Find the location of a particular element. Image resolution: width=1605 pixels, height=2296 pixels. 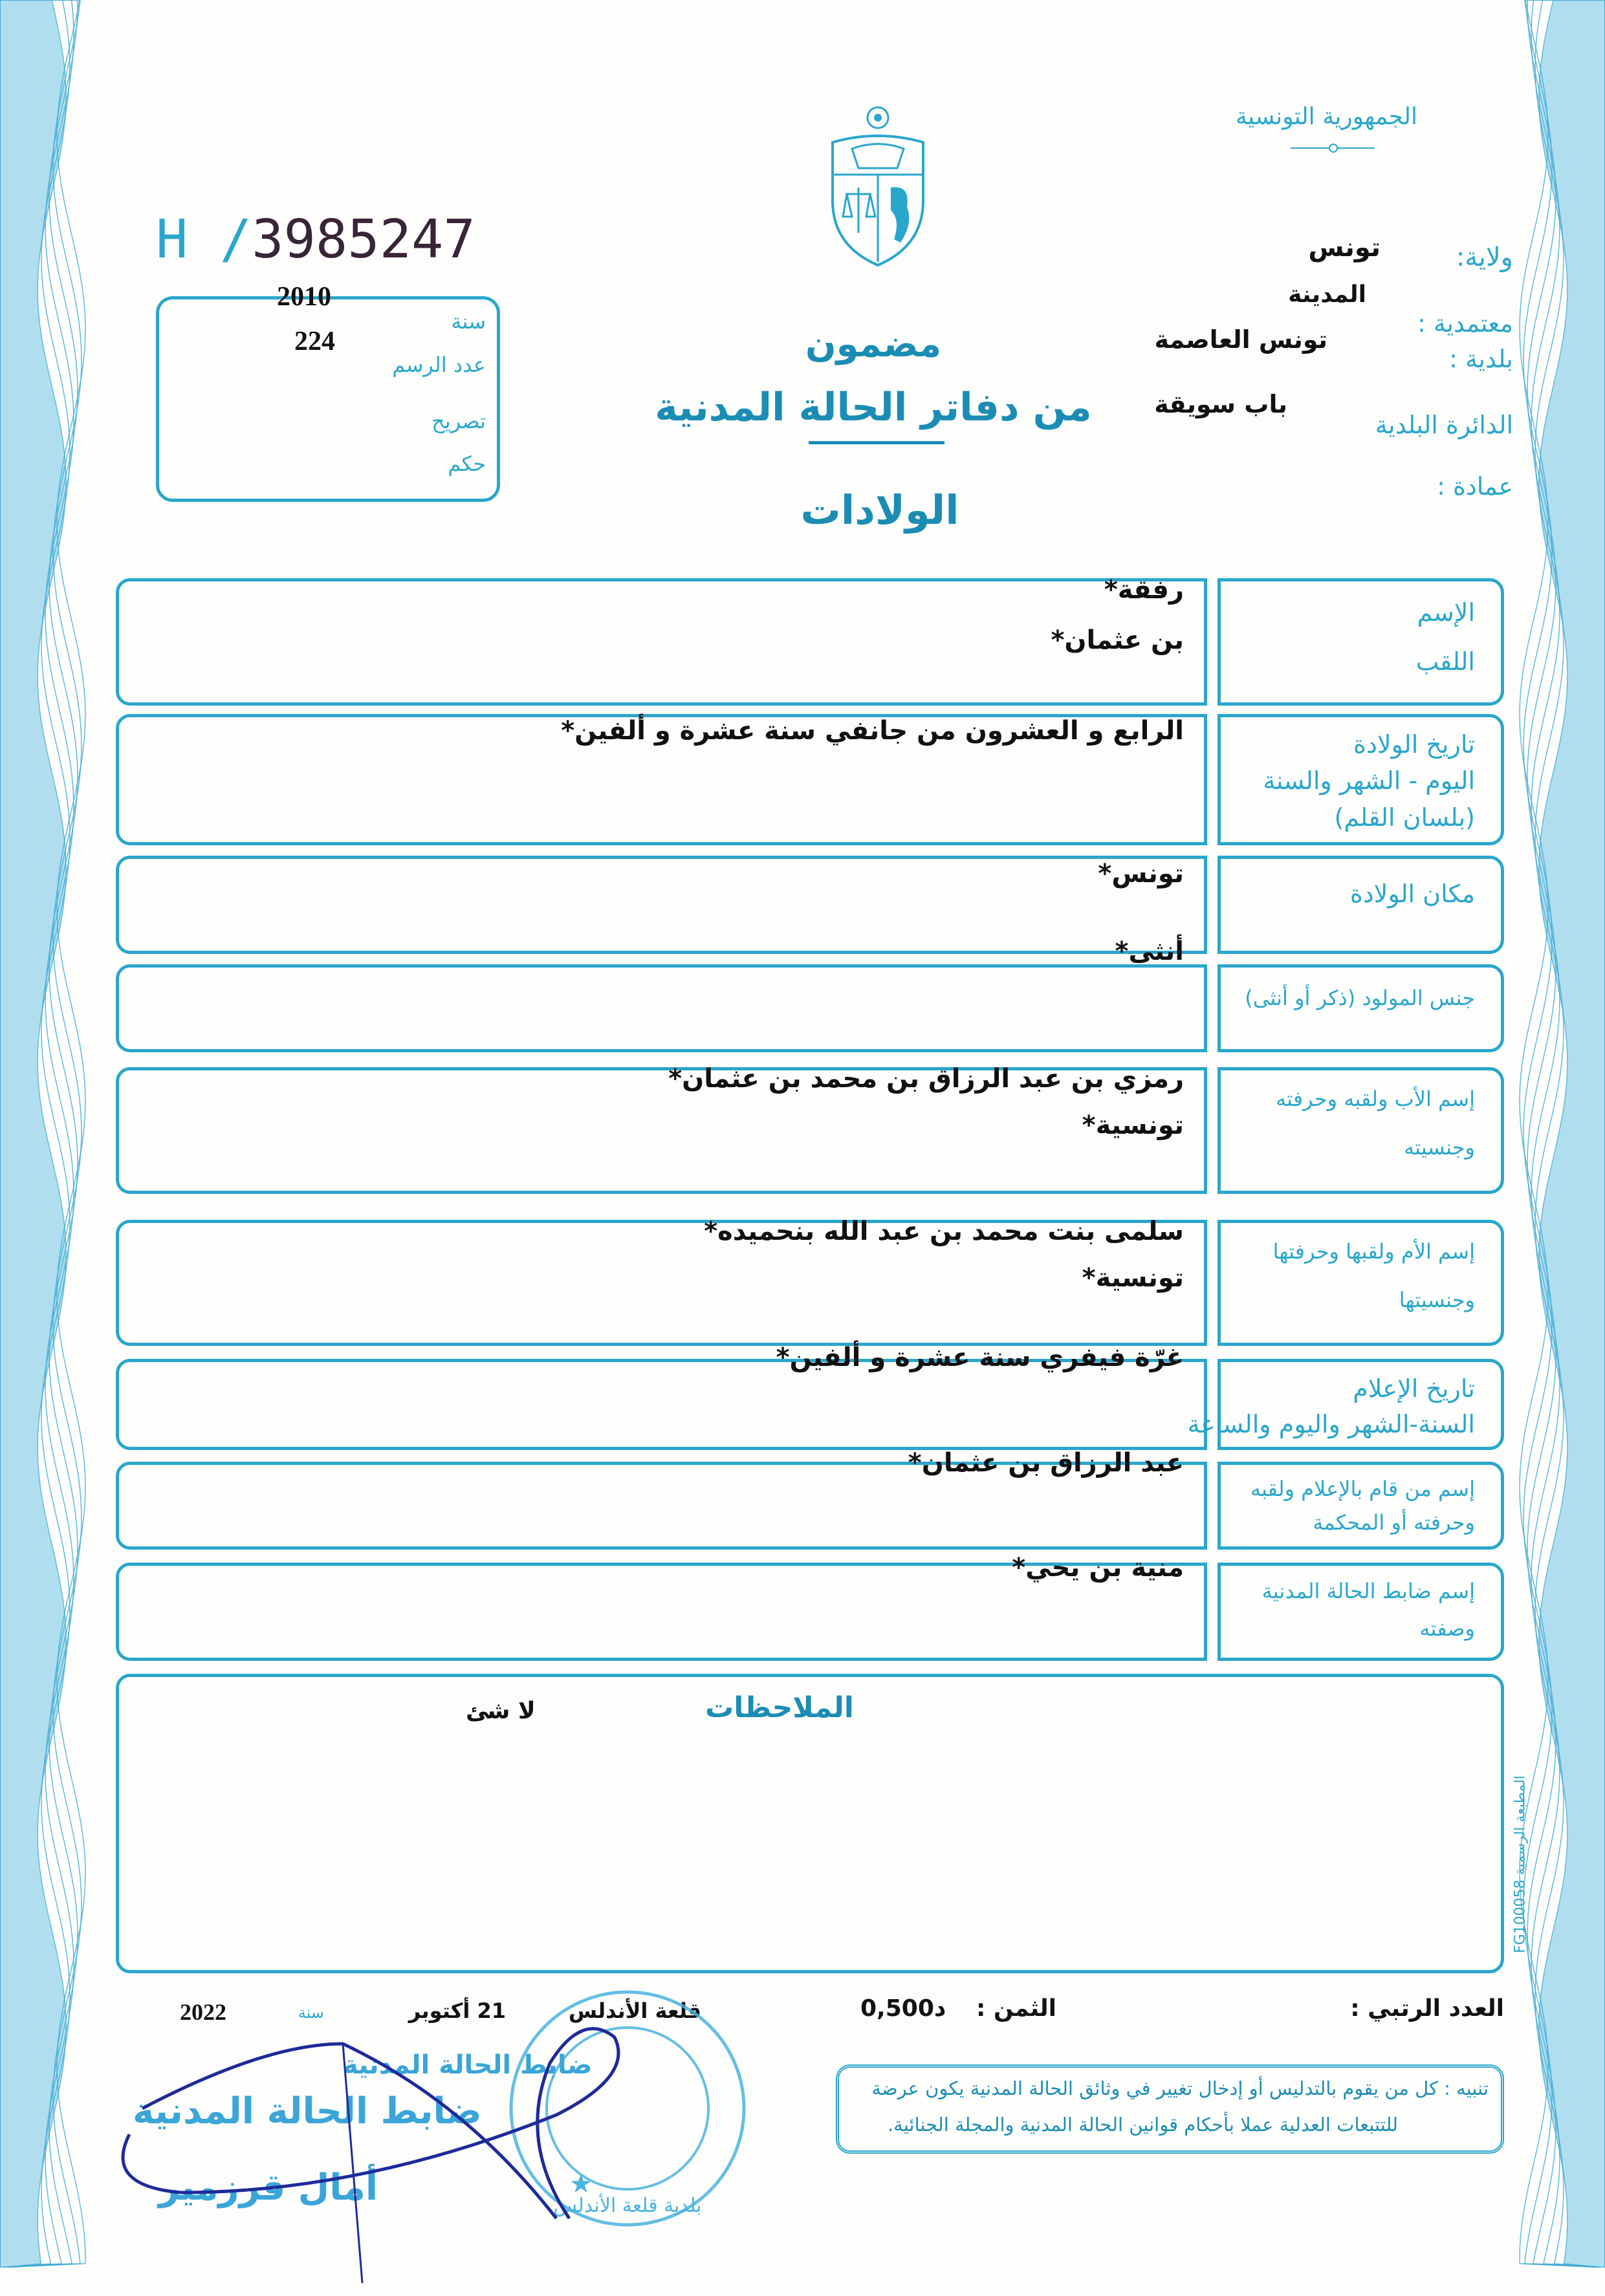

tunisia-coat-of-arms-icon is located at coordinates (878, 186).